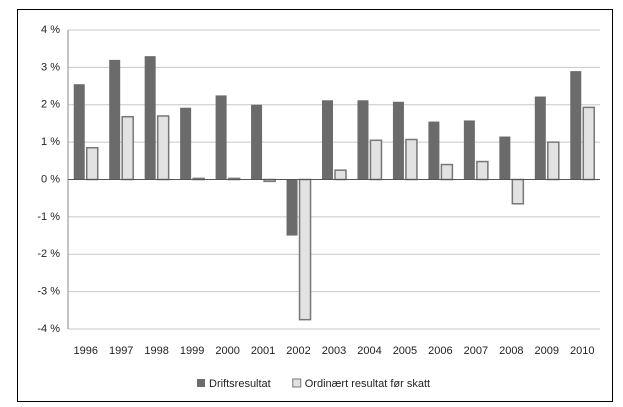 This screenshot has height=407, width=623. Describe the element at coordinates (263, 351) in the screenshot. I see `x-tick-label: 2001` at that location.